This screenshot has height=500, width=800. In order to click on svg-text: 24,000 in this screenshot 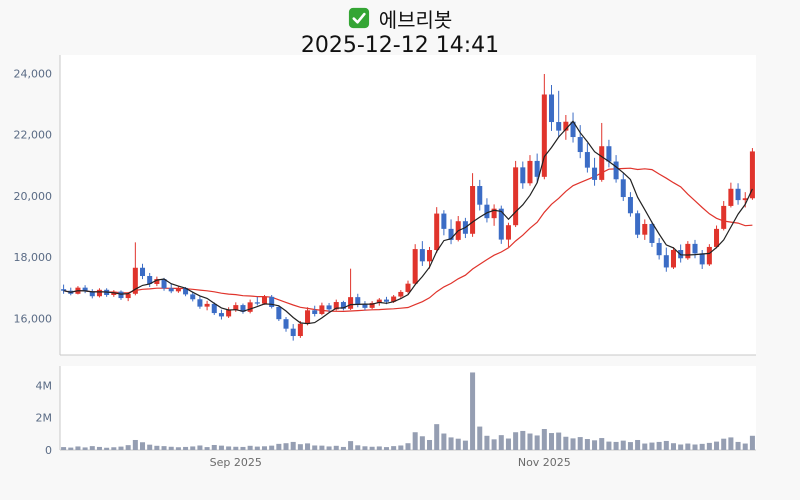, I will do `click(33, 73)`.